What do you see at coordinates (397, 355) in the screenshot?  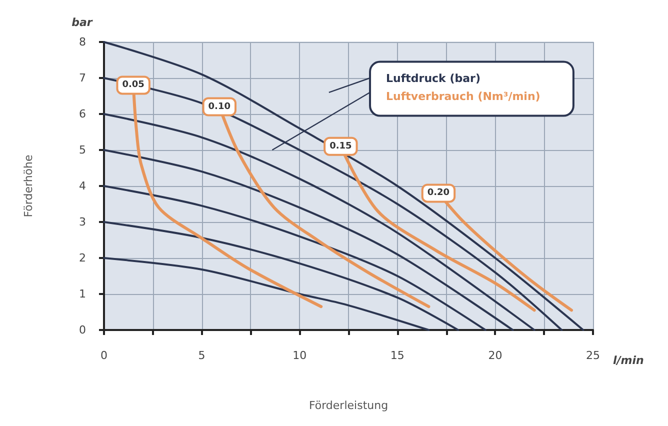 I see `x-tick-label: 15` at bounding box center [397, 355].